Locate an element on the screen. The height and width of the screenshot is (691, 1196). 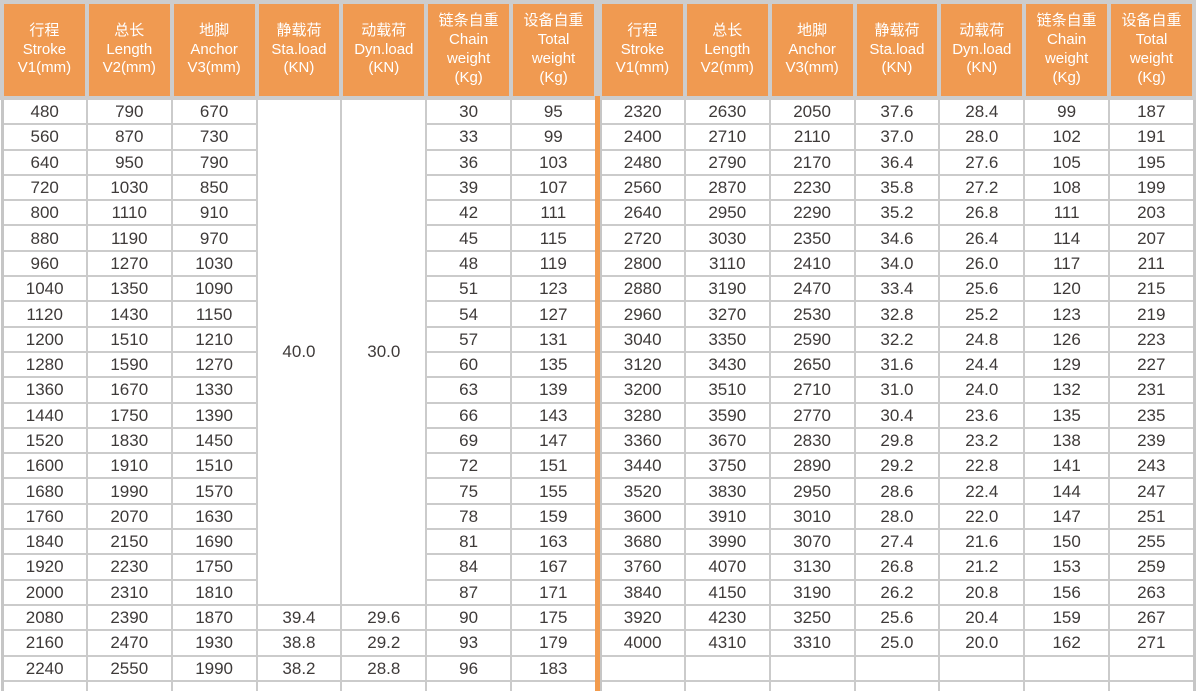
table-cell: 790 is located at coordinates (129, 111).